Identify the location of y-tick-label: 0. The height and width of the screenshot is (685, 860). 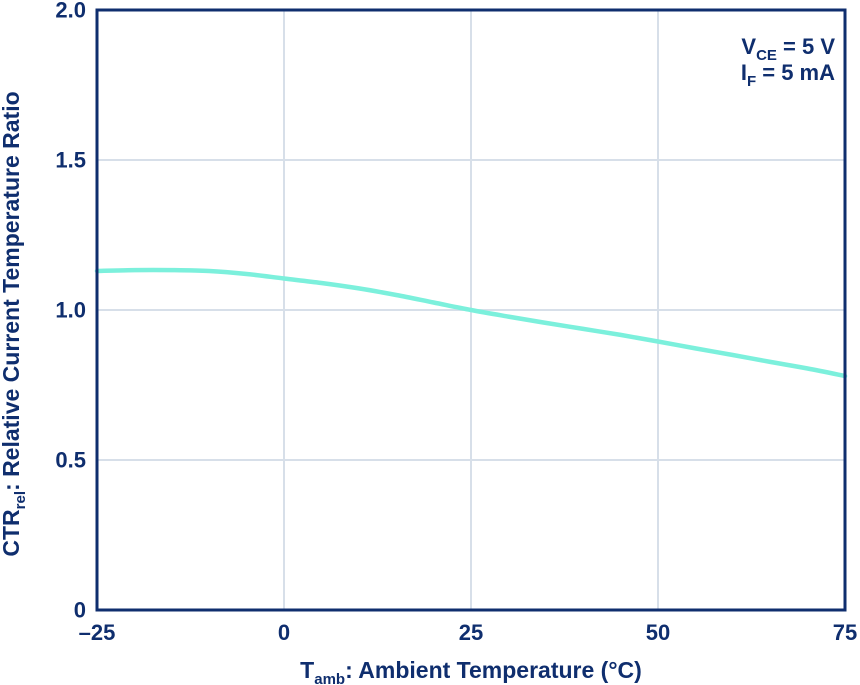
(80, 610).